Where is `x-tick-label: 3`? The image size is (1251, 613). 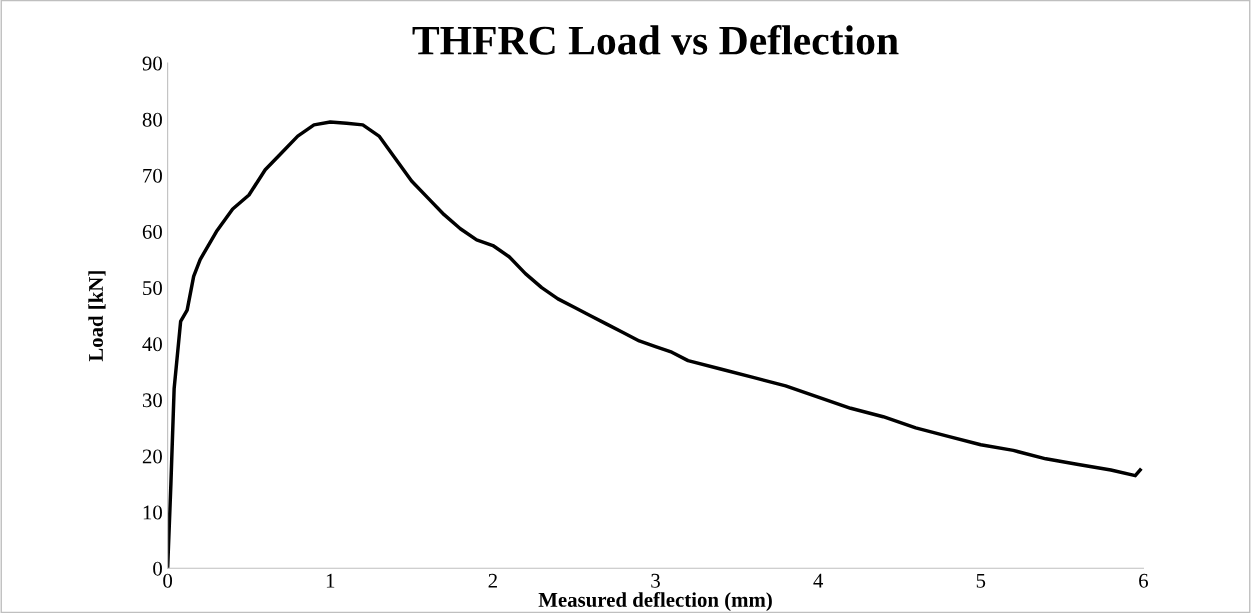 x-tick-label: 3 is located at coordinates (655, 580).